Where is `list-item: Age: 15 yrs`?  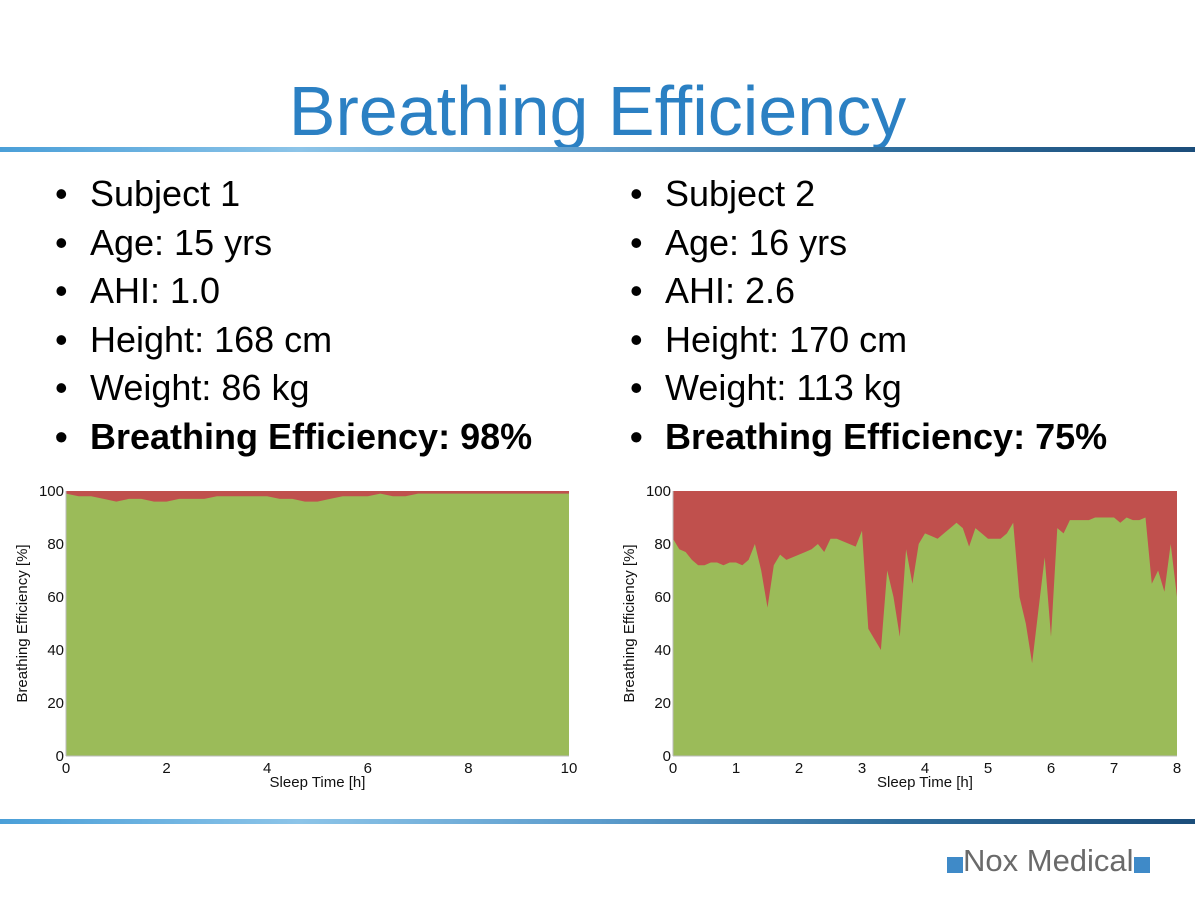 list-item: Age: 15 yrs is located at coordinates (293, 243).